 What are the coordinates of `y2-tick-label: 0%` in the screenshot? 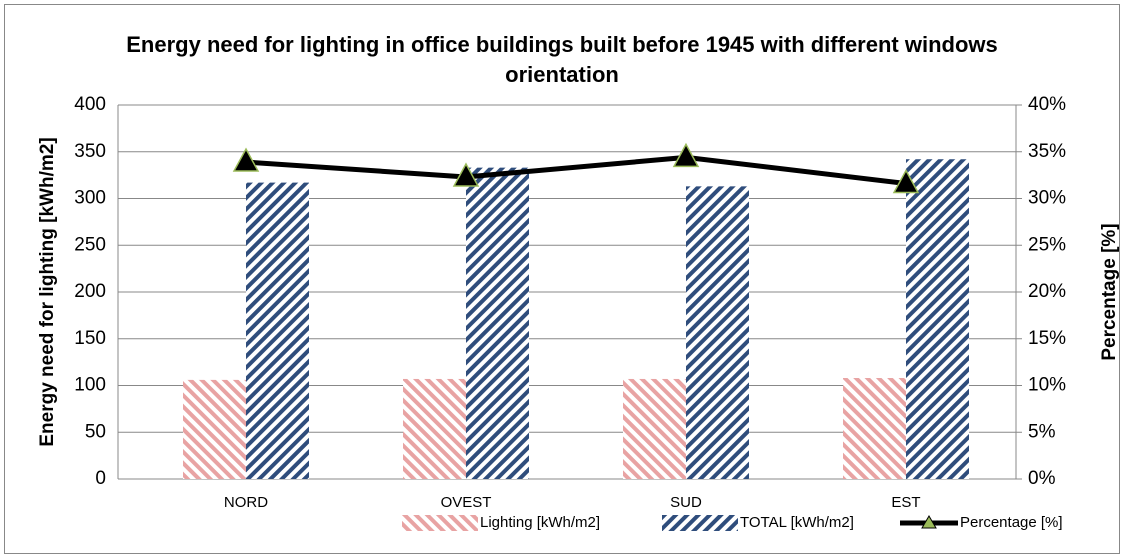 It's located at (1042, 478).